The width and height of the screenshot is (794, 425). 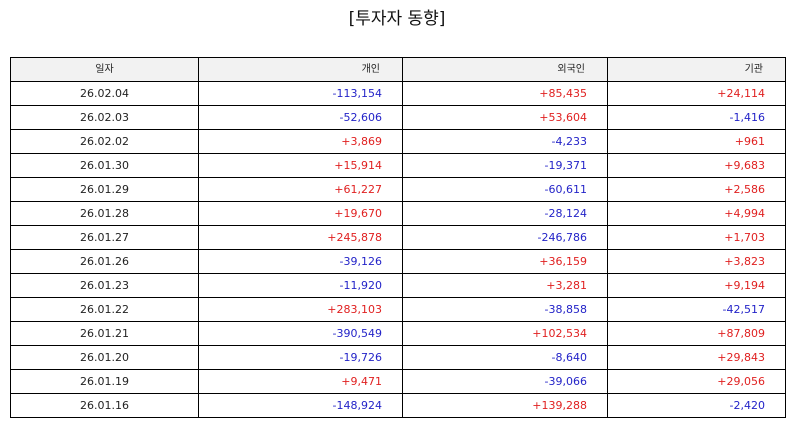 What do you see at coordinates (104, 405) in the screenshot?
I see `cell-date: 26.01.16` at bounding box center [104, 405].